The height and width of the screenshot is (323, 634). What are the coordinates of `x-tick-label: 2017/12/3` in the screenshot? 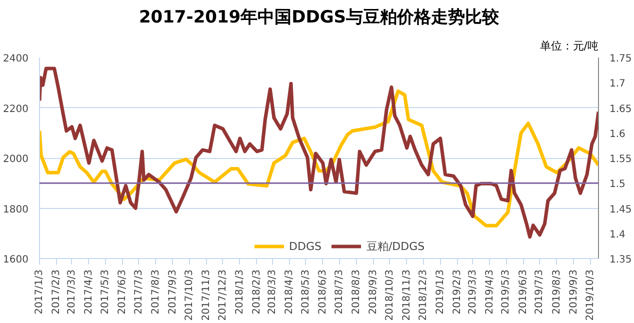 It's located at (222, 295).